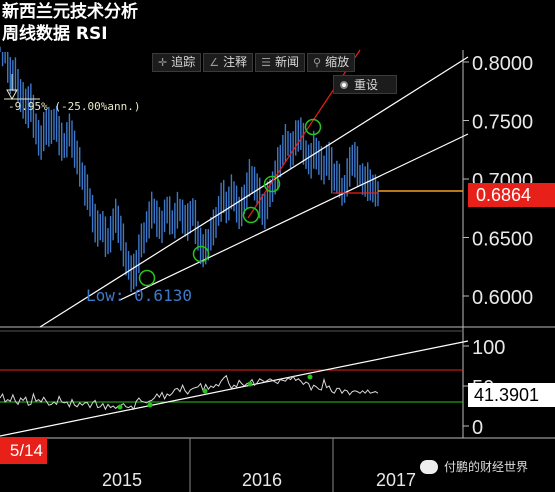  What do you see at coordinates (189, 392) in the screenshot?
I see `rsi-line` at bounding box center [189, 392].